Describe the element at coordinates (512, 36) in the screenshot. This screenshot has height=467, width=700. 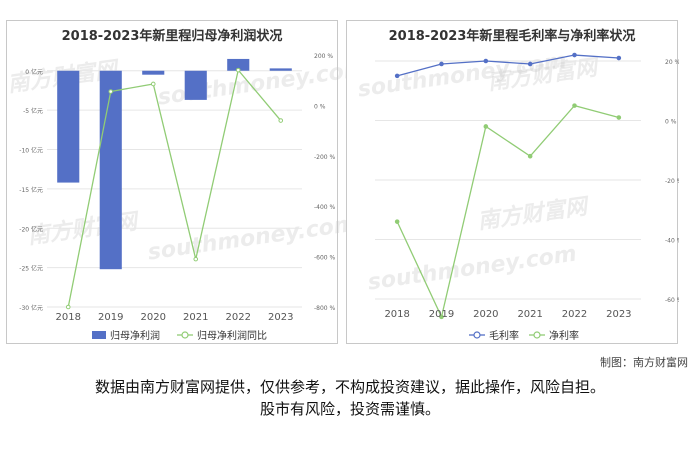
I see `chart-title: 2018-2023年新里程毛利率与净利率状况` at that location.